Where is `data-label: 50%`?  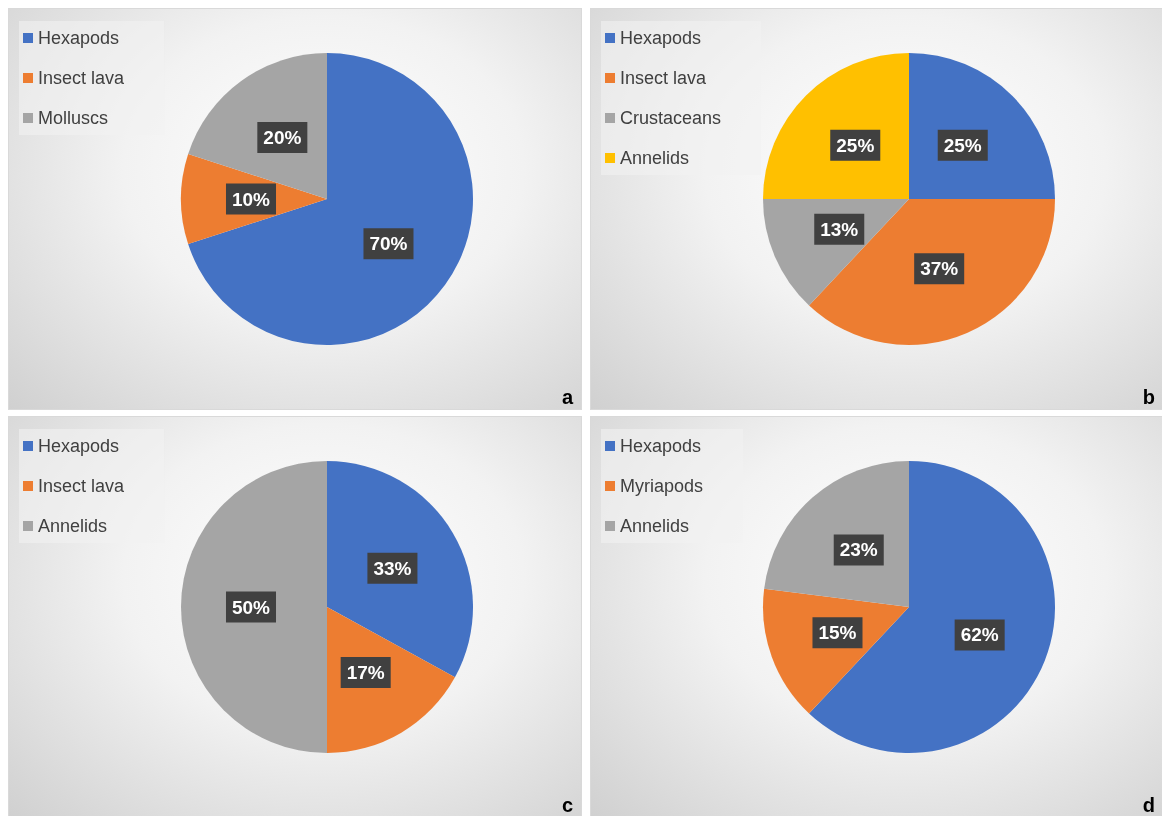 data-label: 50% is located at coordinates (251, 607).